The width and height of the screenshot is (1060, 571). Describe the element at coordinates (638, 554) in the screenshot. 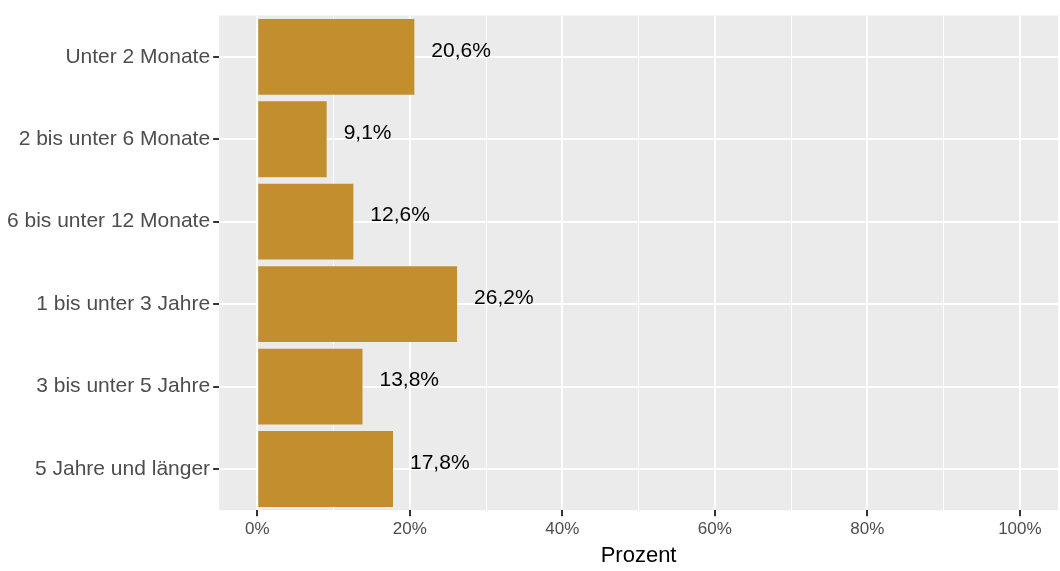

I see `x-axis-title: Prozent` at that location.